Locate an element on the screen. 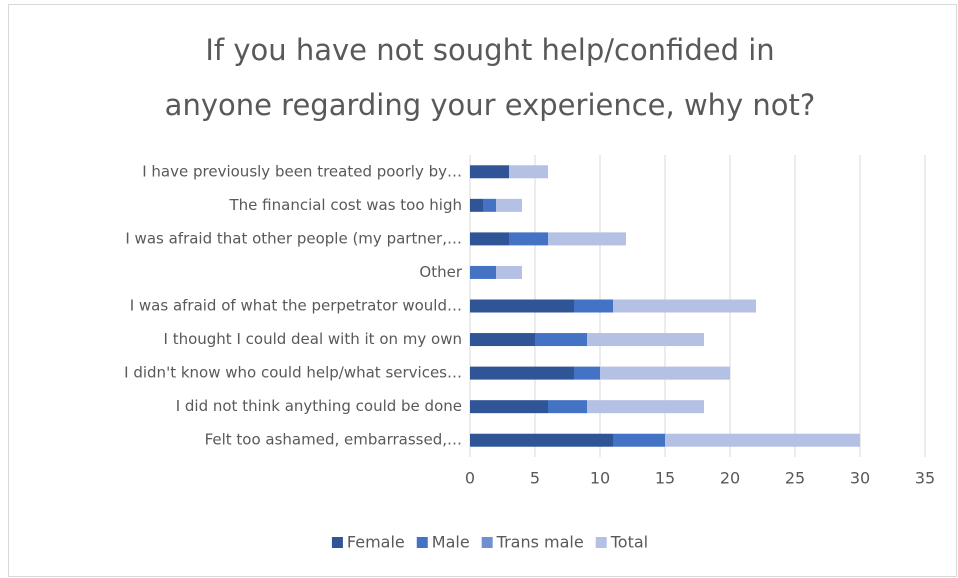  legend-label: Female is located at coordinates (376, 542).